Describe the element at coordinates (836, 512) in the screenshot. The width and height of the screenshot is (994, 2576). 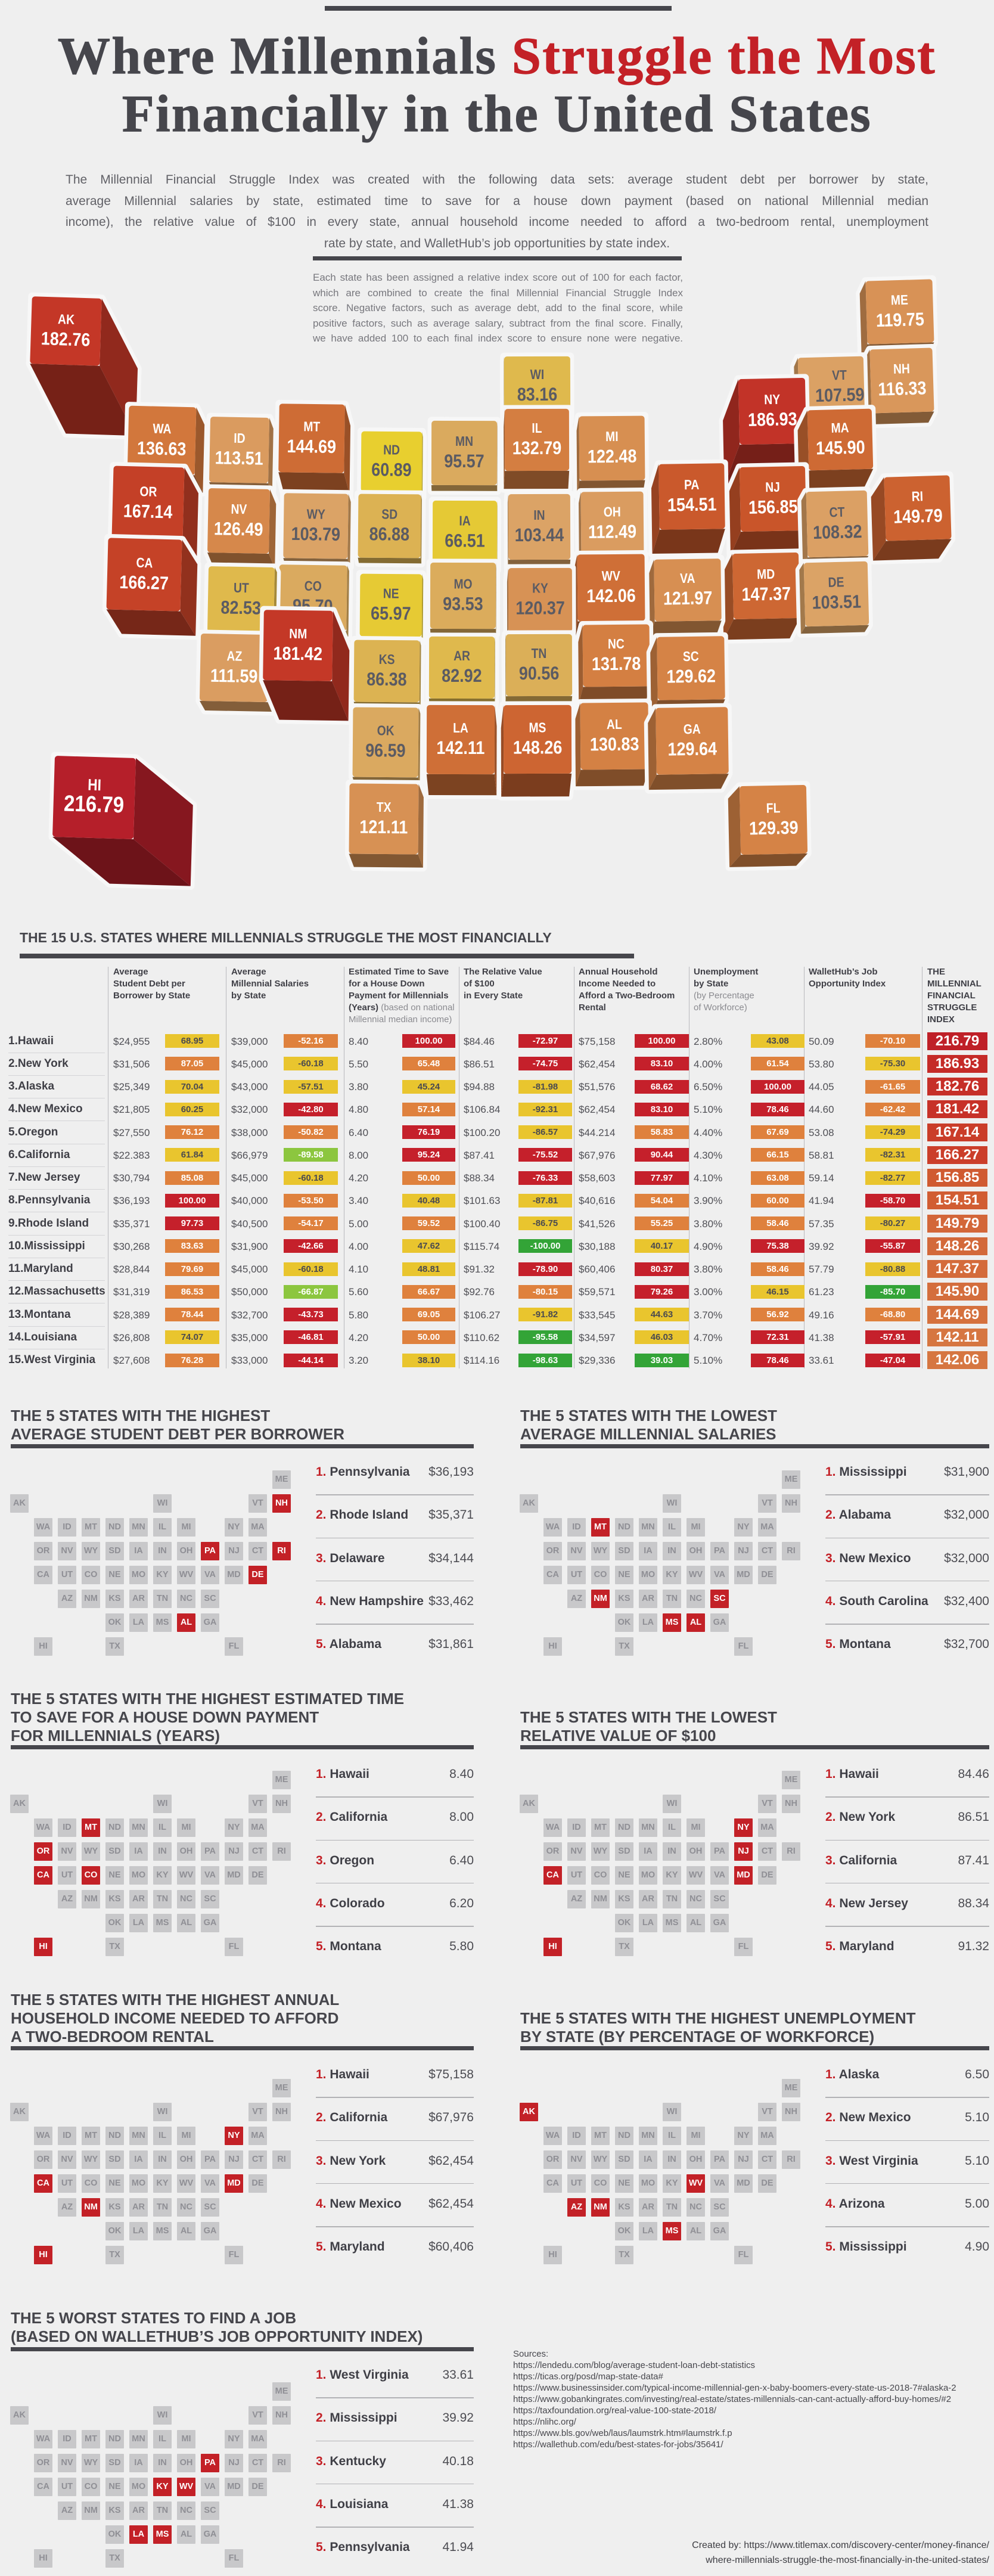
I see `svg-text: CT` at that location.